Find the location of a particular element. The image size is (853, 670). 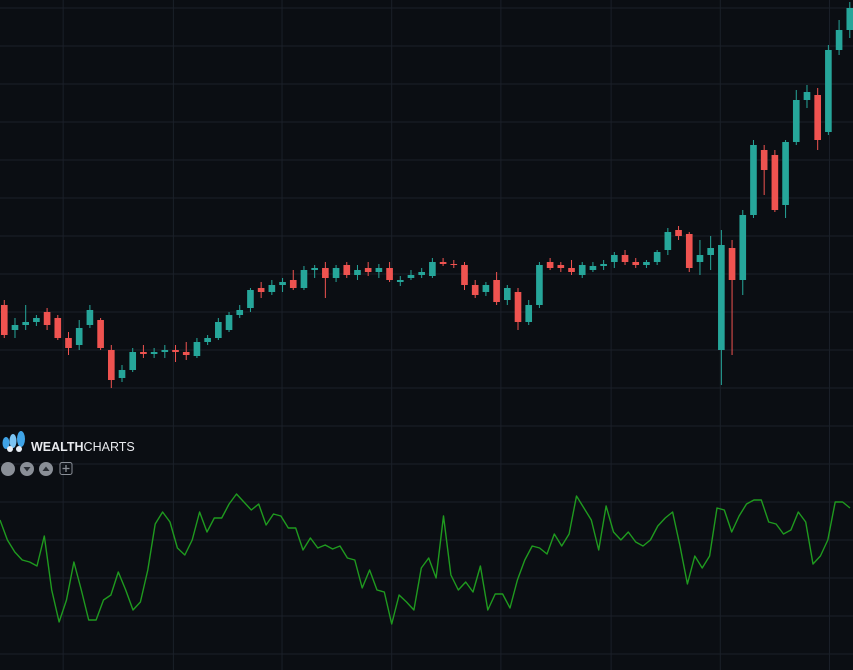

watermark: WEALTHCHARTS is located at coordinates (68, 442).